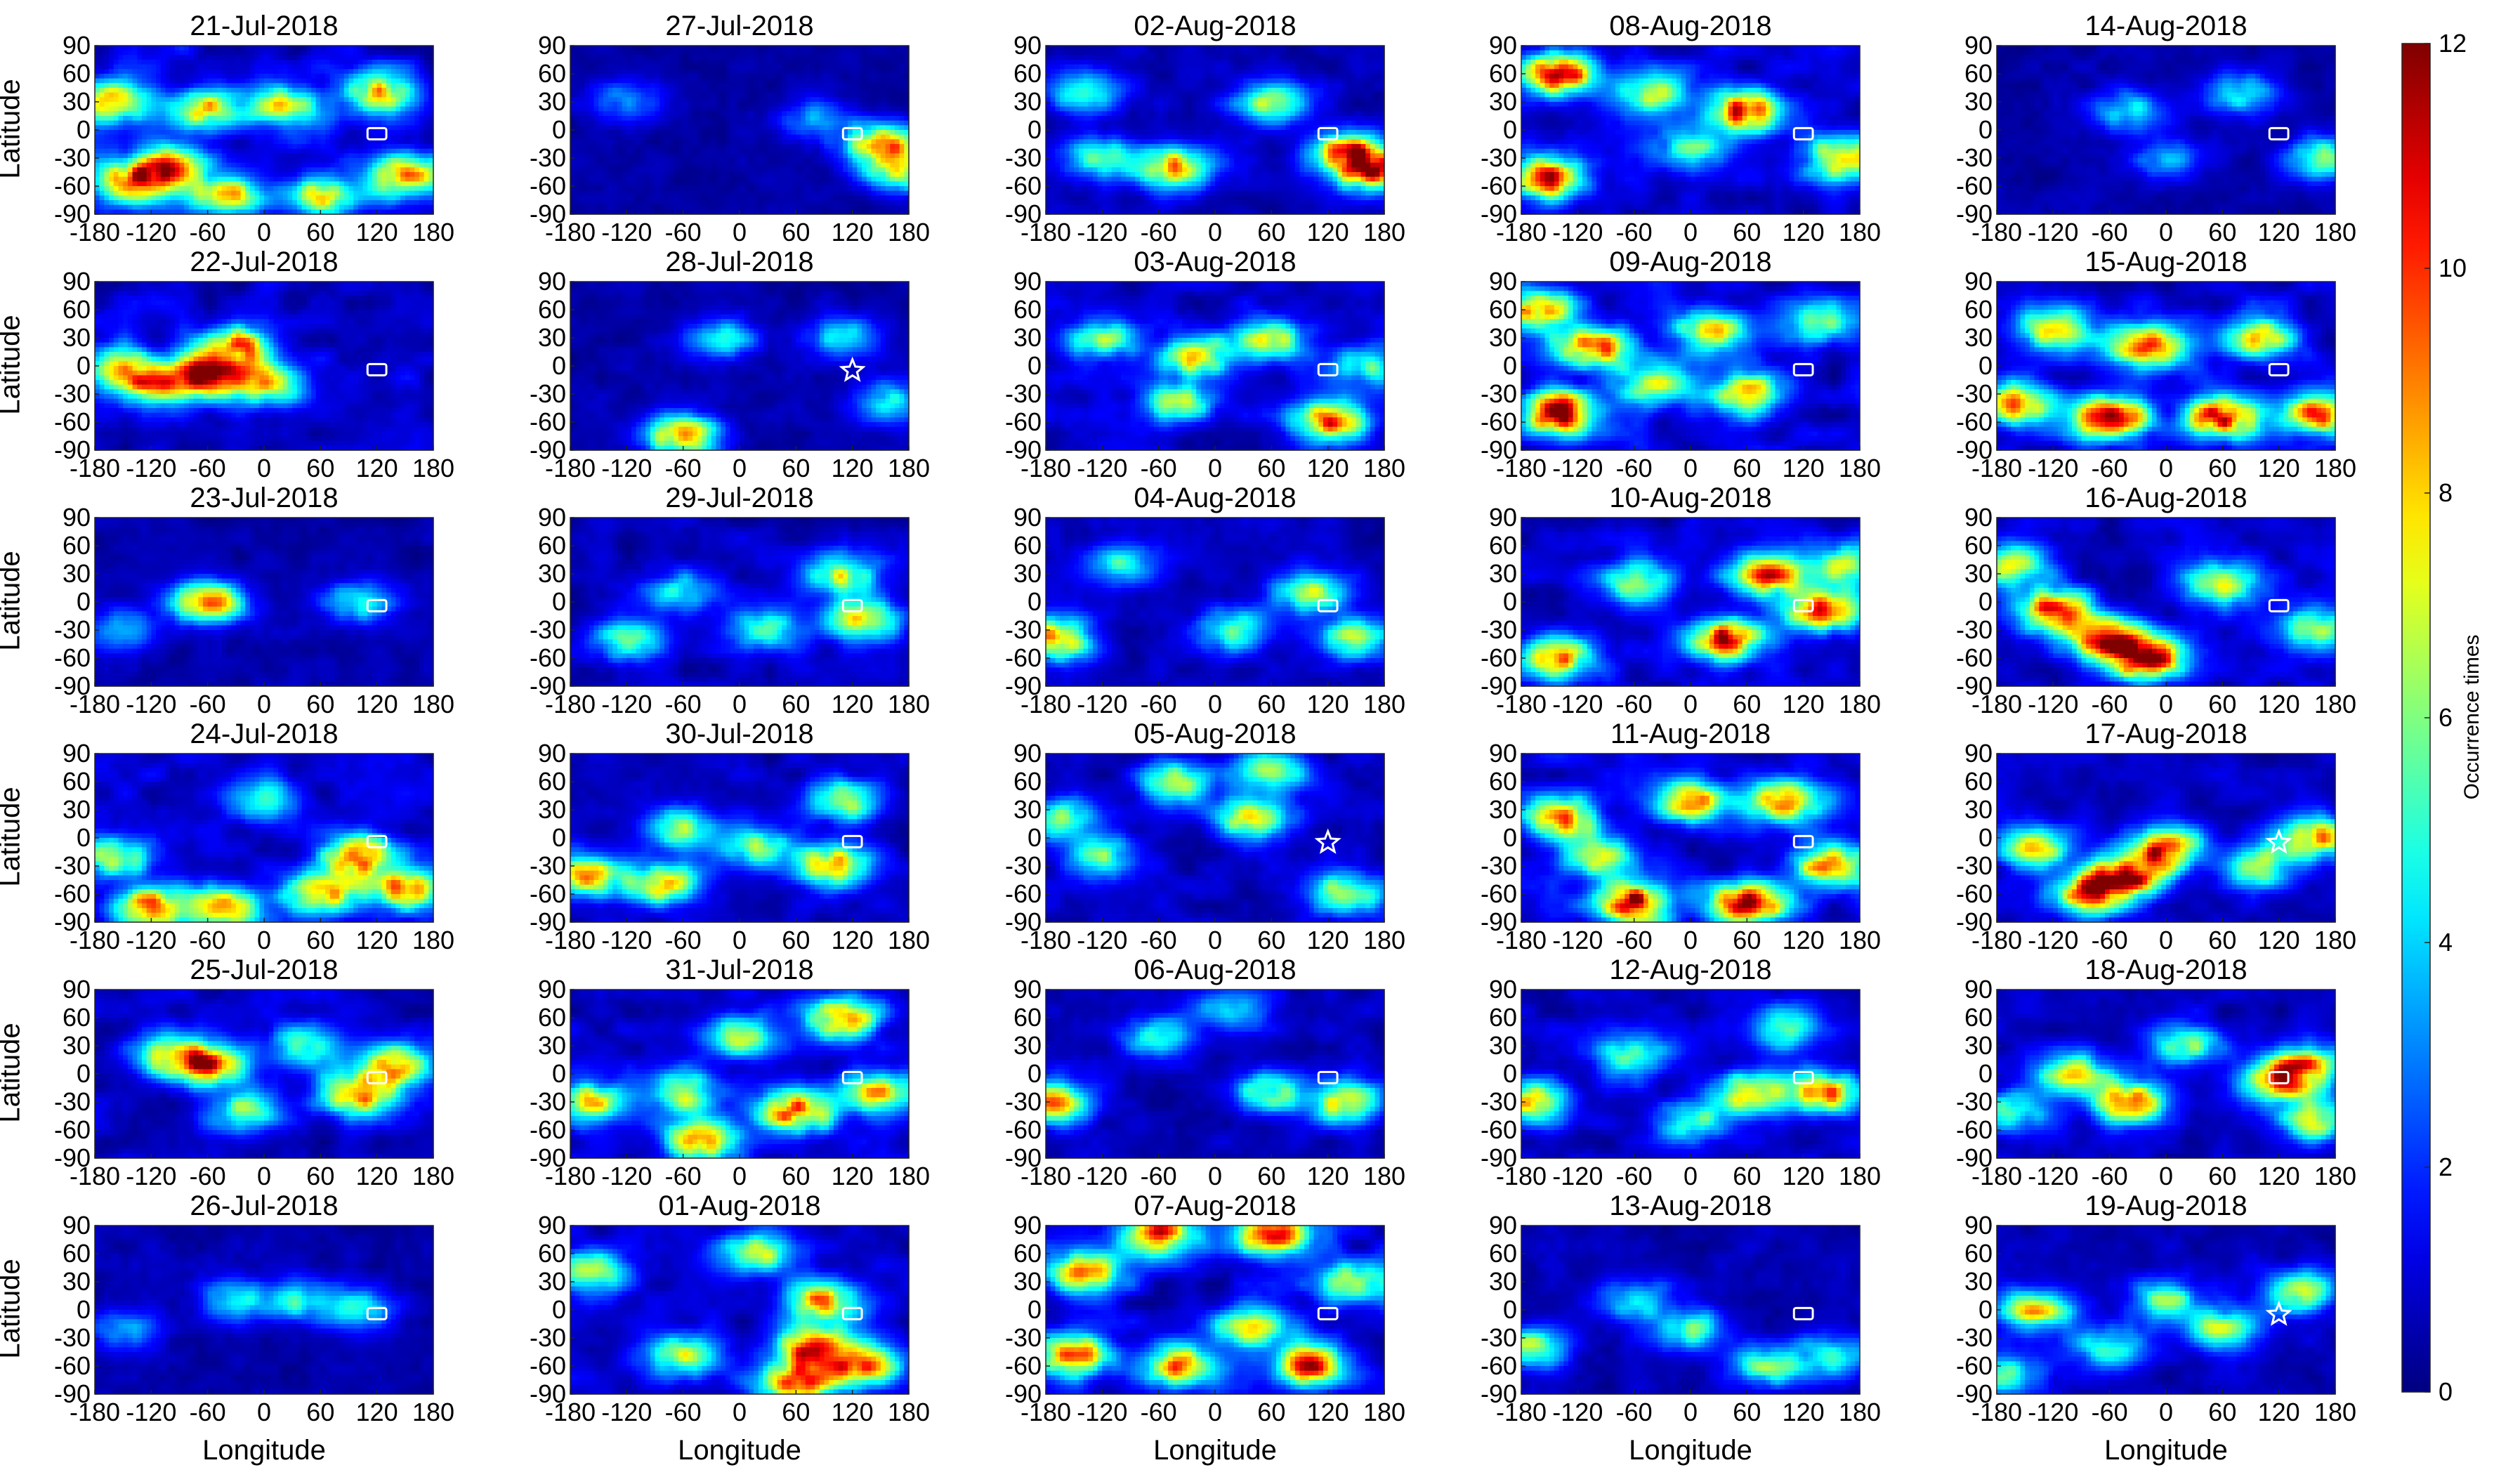 This screenshot has width=2520, height=1484. Describe the element at coordinates (77, 101) in the screenshot. I see `y-tick-label: 30` at that location.